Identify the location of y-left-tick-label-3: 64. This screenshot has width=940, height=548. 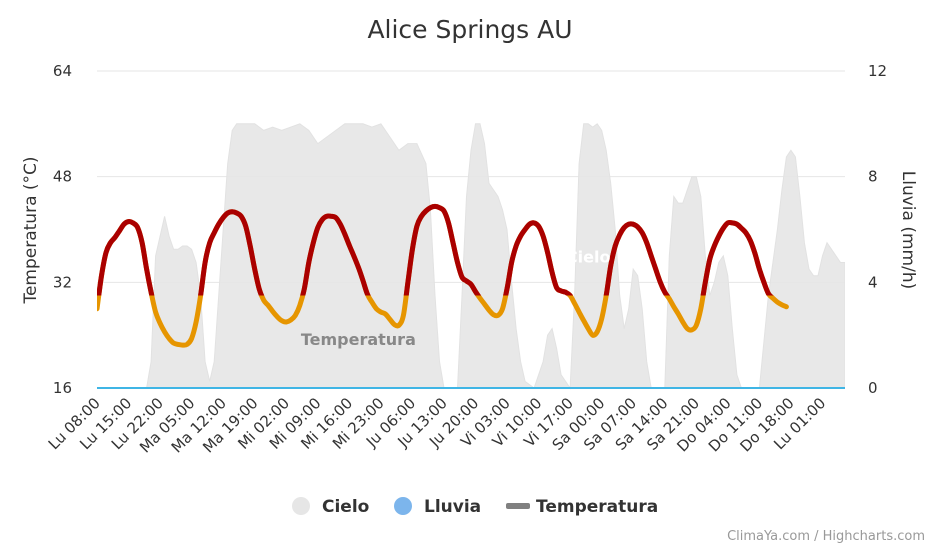
(62, 71).